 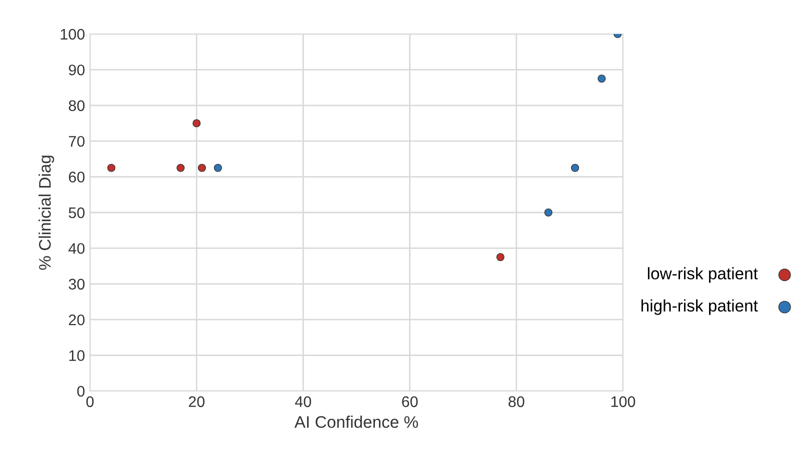 What do you see at coordinates (72, 34) in the screenshot?
I see `y-tick-label: 100` at bounding box center [72, 34].